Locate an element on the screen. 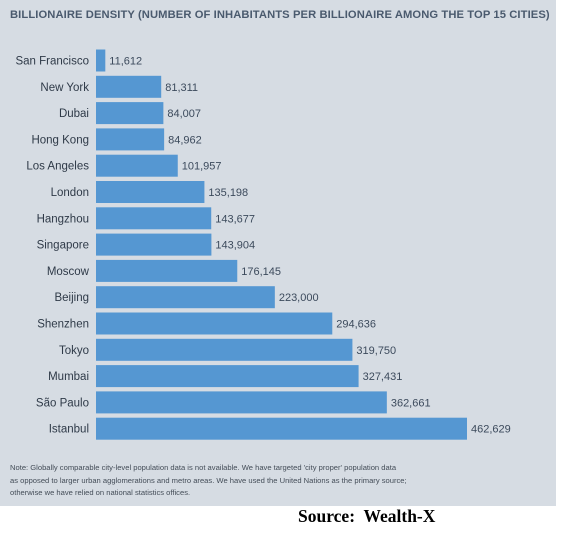 The width and height of the screenshot is (563, 535). value-label: 84,007 is located at coordinates (184, 114).